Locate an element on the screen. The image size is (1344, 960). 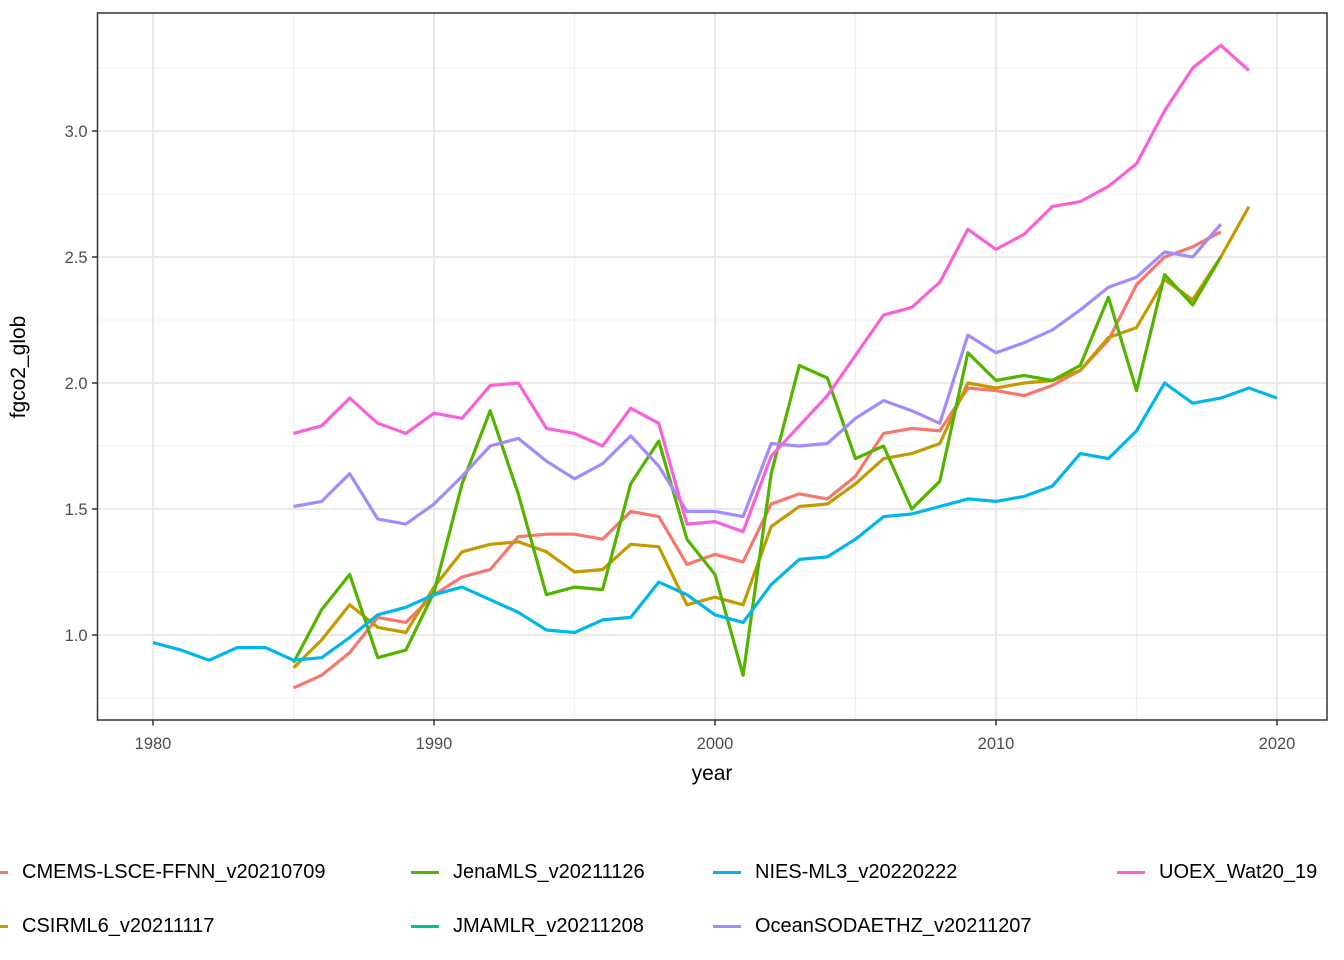
y-tick-label: 1.0 is located at coordinates (76, 636).